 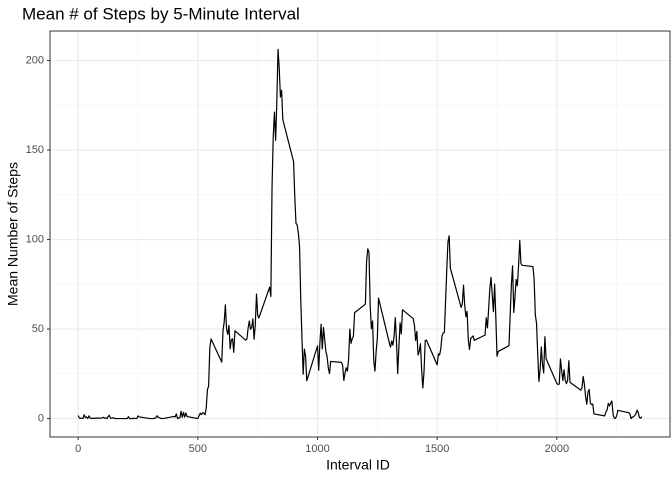 What do you see at coordinates (557, 449) in the screenshot?
I see `x-tick-label: 2000` at bounding box center [557, 449].